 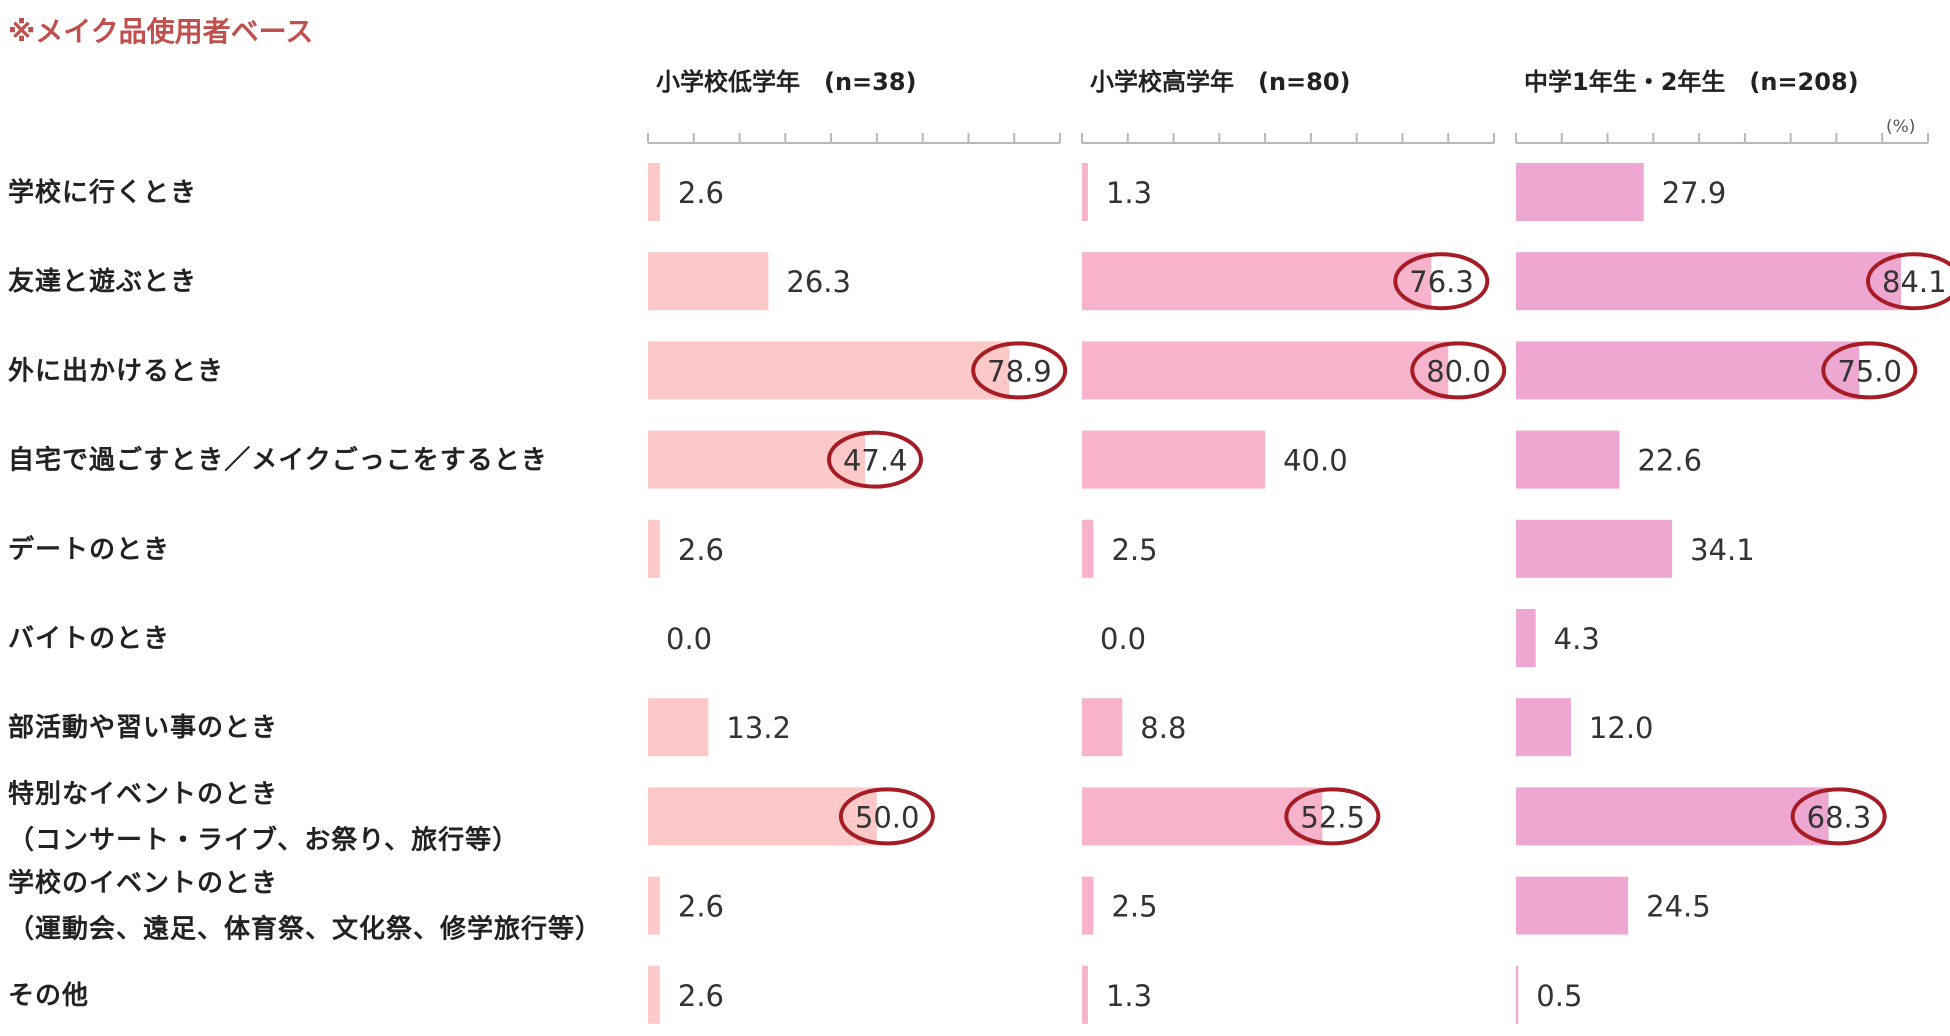 I want to click on panel-title: 小学校高学年 (n=80), so click(x=1220, y=82).